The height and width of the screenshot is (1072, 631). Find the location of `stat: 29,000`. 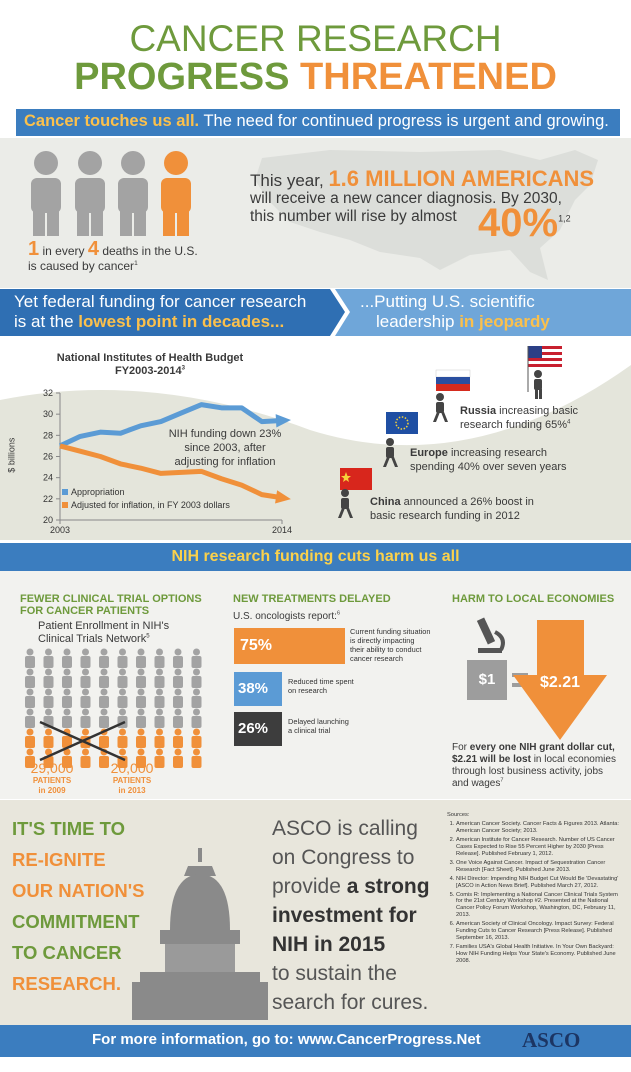

stat: 29,000 is located at coordinates (52, 768).